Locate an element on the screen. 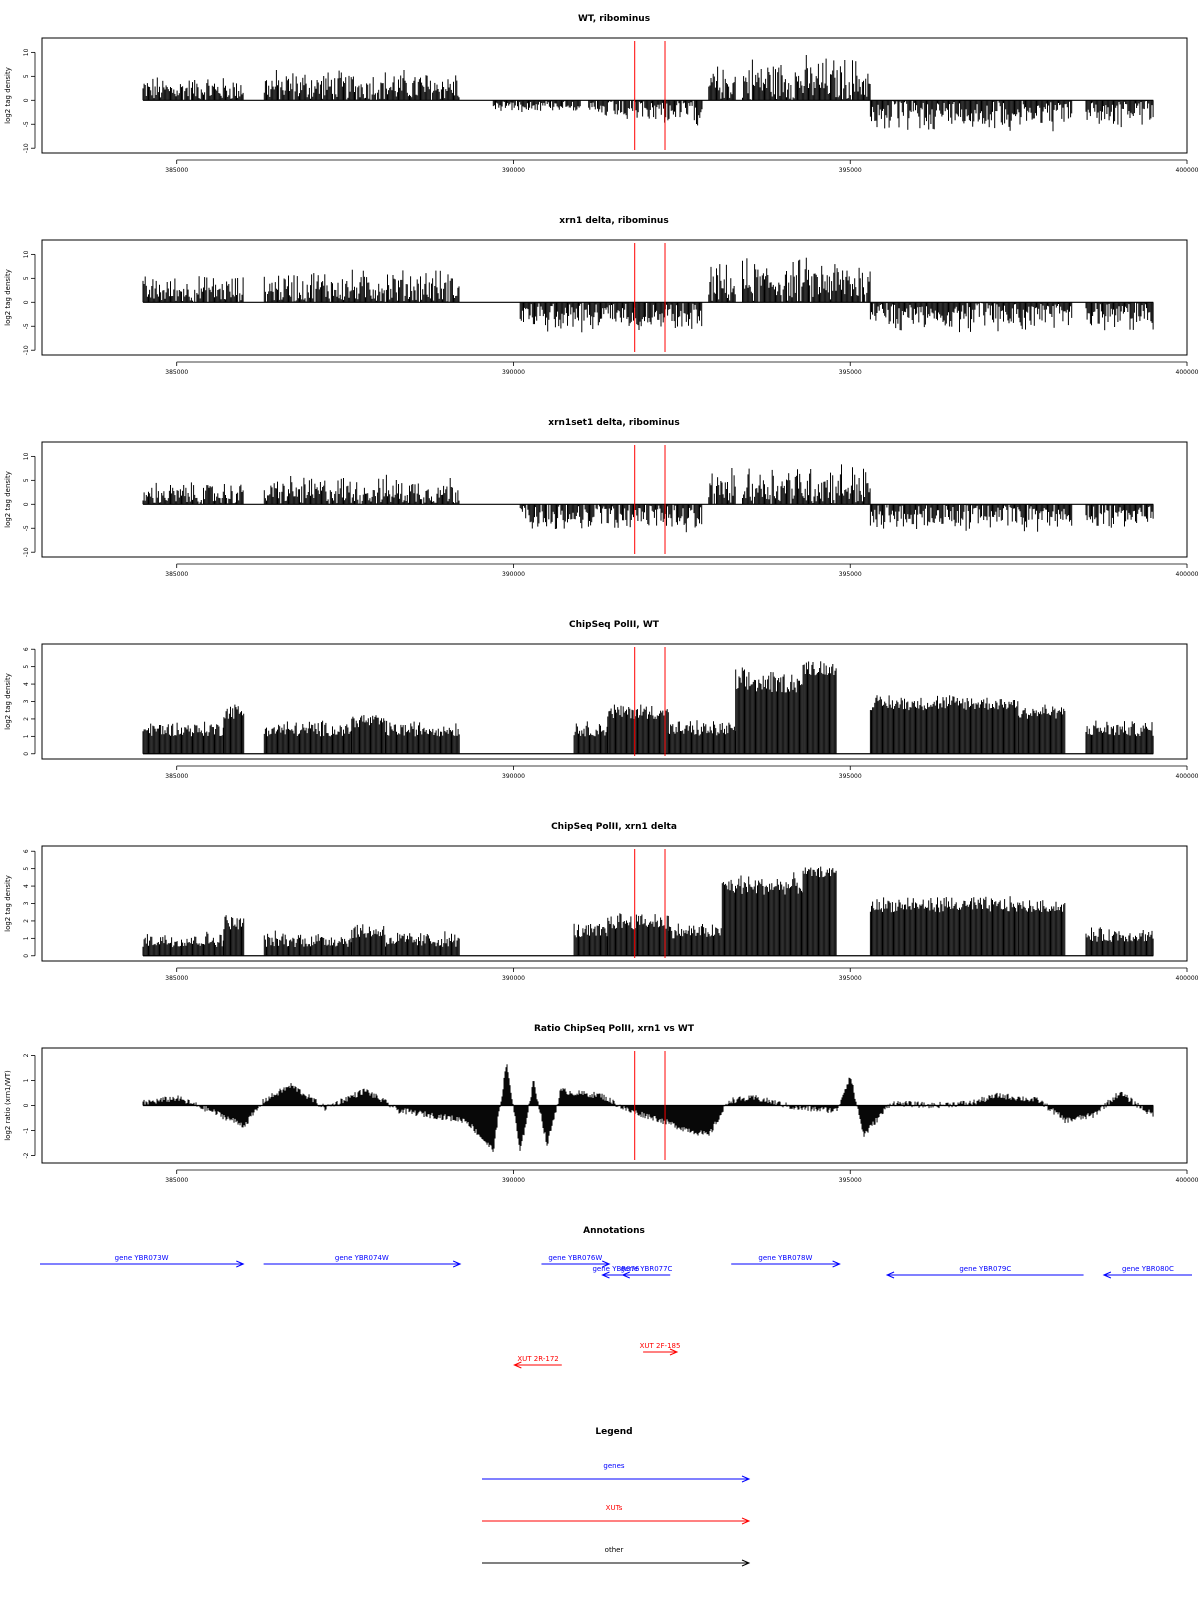 The width and height of the screenshot is (1200, 1600). y-tick-label: -1 is located at coordinates (26, 1130).